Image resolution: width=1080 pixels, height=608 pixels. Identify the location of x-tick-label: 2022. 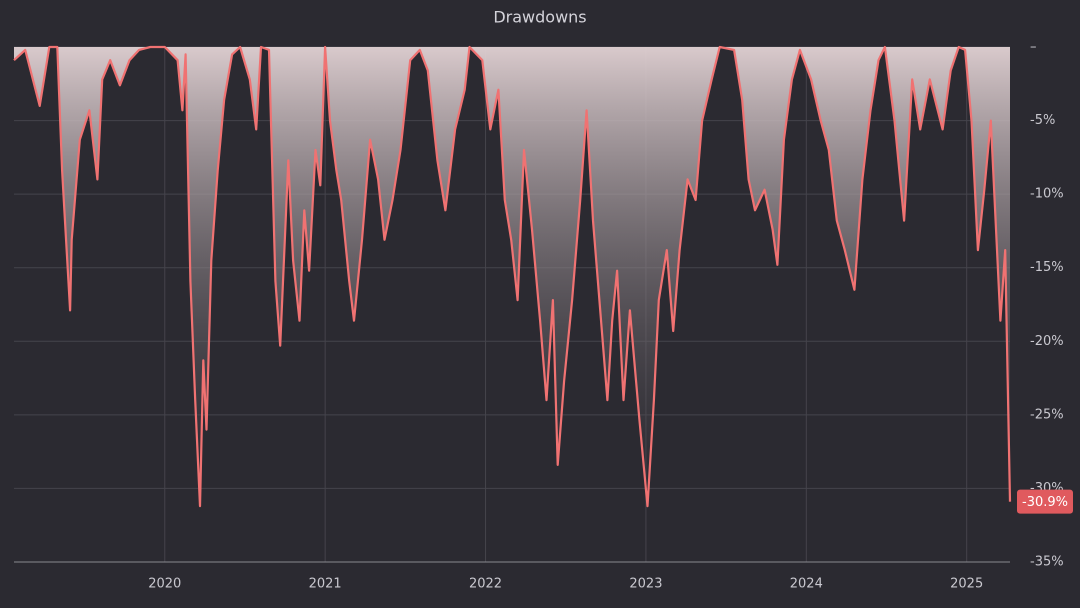
(485, 584).